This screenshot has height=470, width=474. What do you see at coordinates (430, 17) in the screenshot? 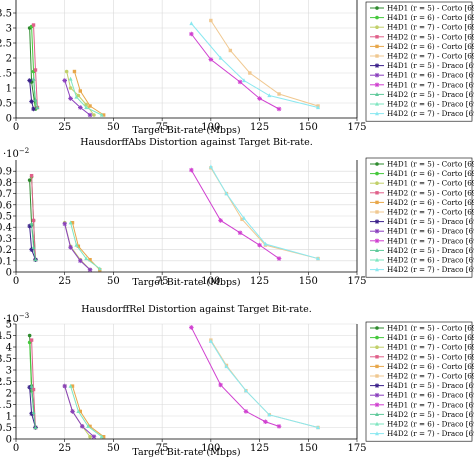
I see `legend-label: H4D1 (r = 6) - Corto [69]` at bounding box center [430, 17].